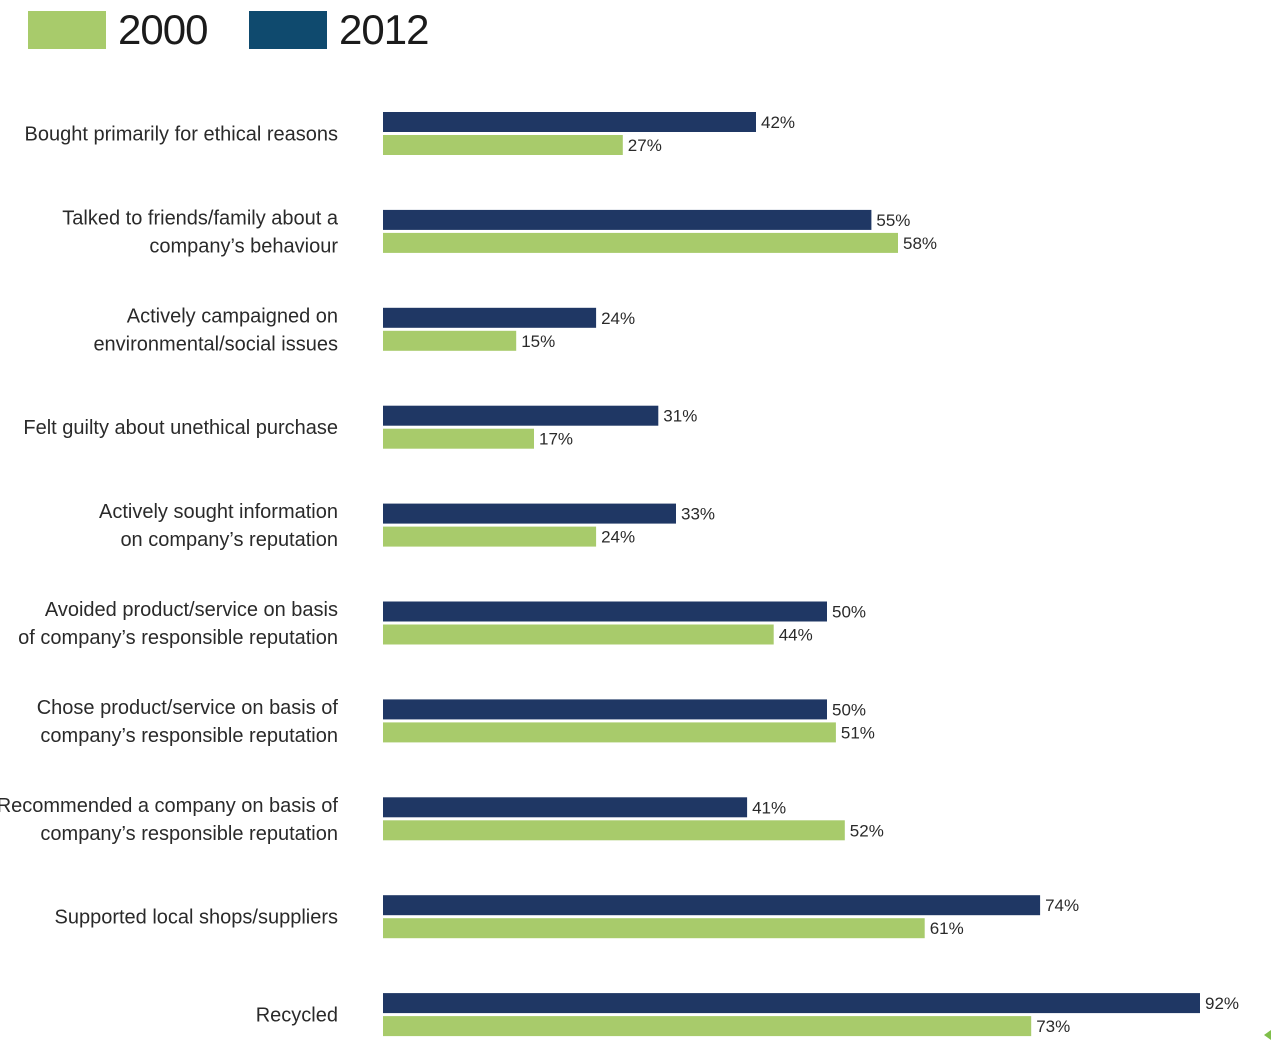 The image size is (1271, 1040). I want to click on data-label-2000: 44%, so click(796, 635).